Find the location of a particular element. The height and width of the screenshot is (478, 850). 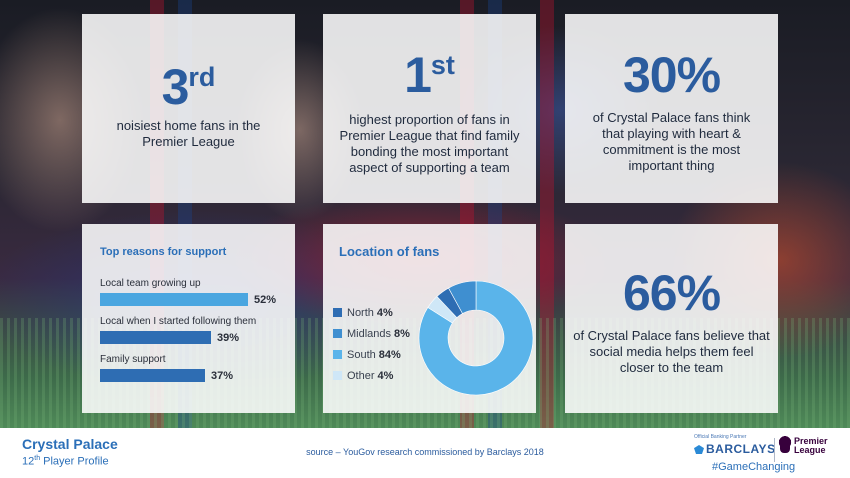

legend-item-midlands: Midlands 8% is located at coordinates (371, 333).